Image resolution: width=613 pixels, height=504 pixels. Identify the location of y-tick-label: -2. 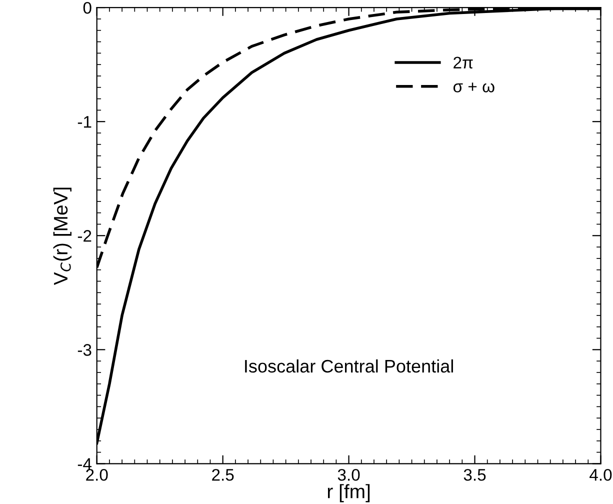
(85, 236).